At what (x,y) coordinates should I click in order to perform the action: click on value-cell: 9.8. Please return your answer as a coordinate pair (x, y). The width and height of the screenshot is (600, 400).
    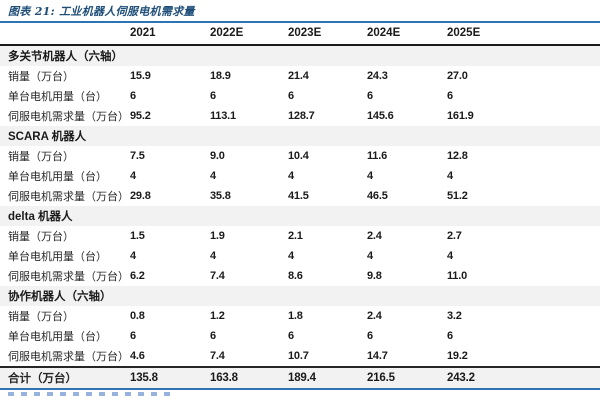
    Looking at the image, I should click on (374, 276).